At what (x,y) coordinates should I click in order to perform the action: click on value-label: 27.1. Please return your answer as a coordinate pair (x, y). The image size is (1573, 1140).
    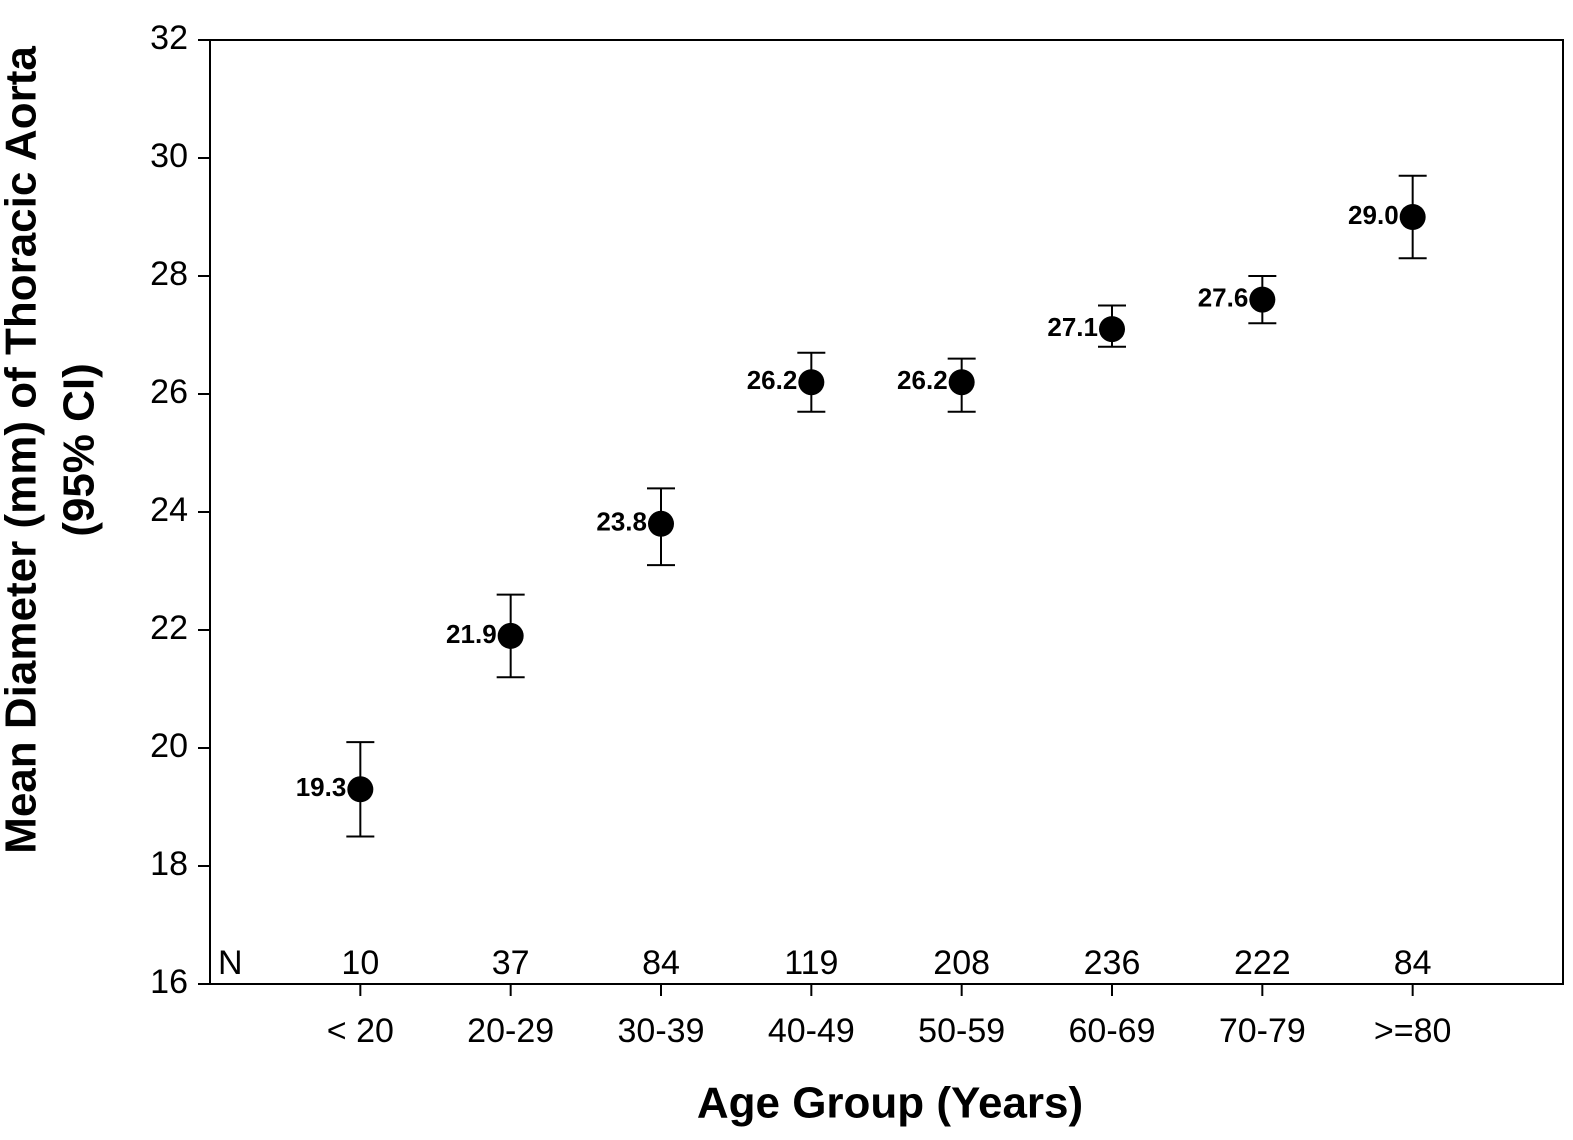
    Looking at the image, I should click on (1072, 327).